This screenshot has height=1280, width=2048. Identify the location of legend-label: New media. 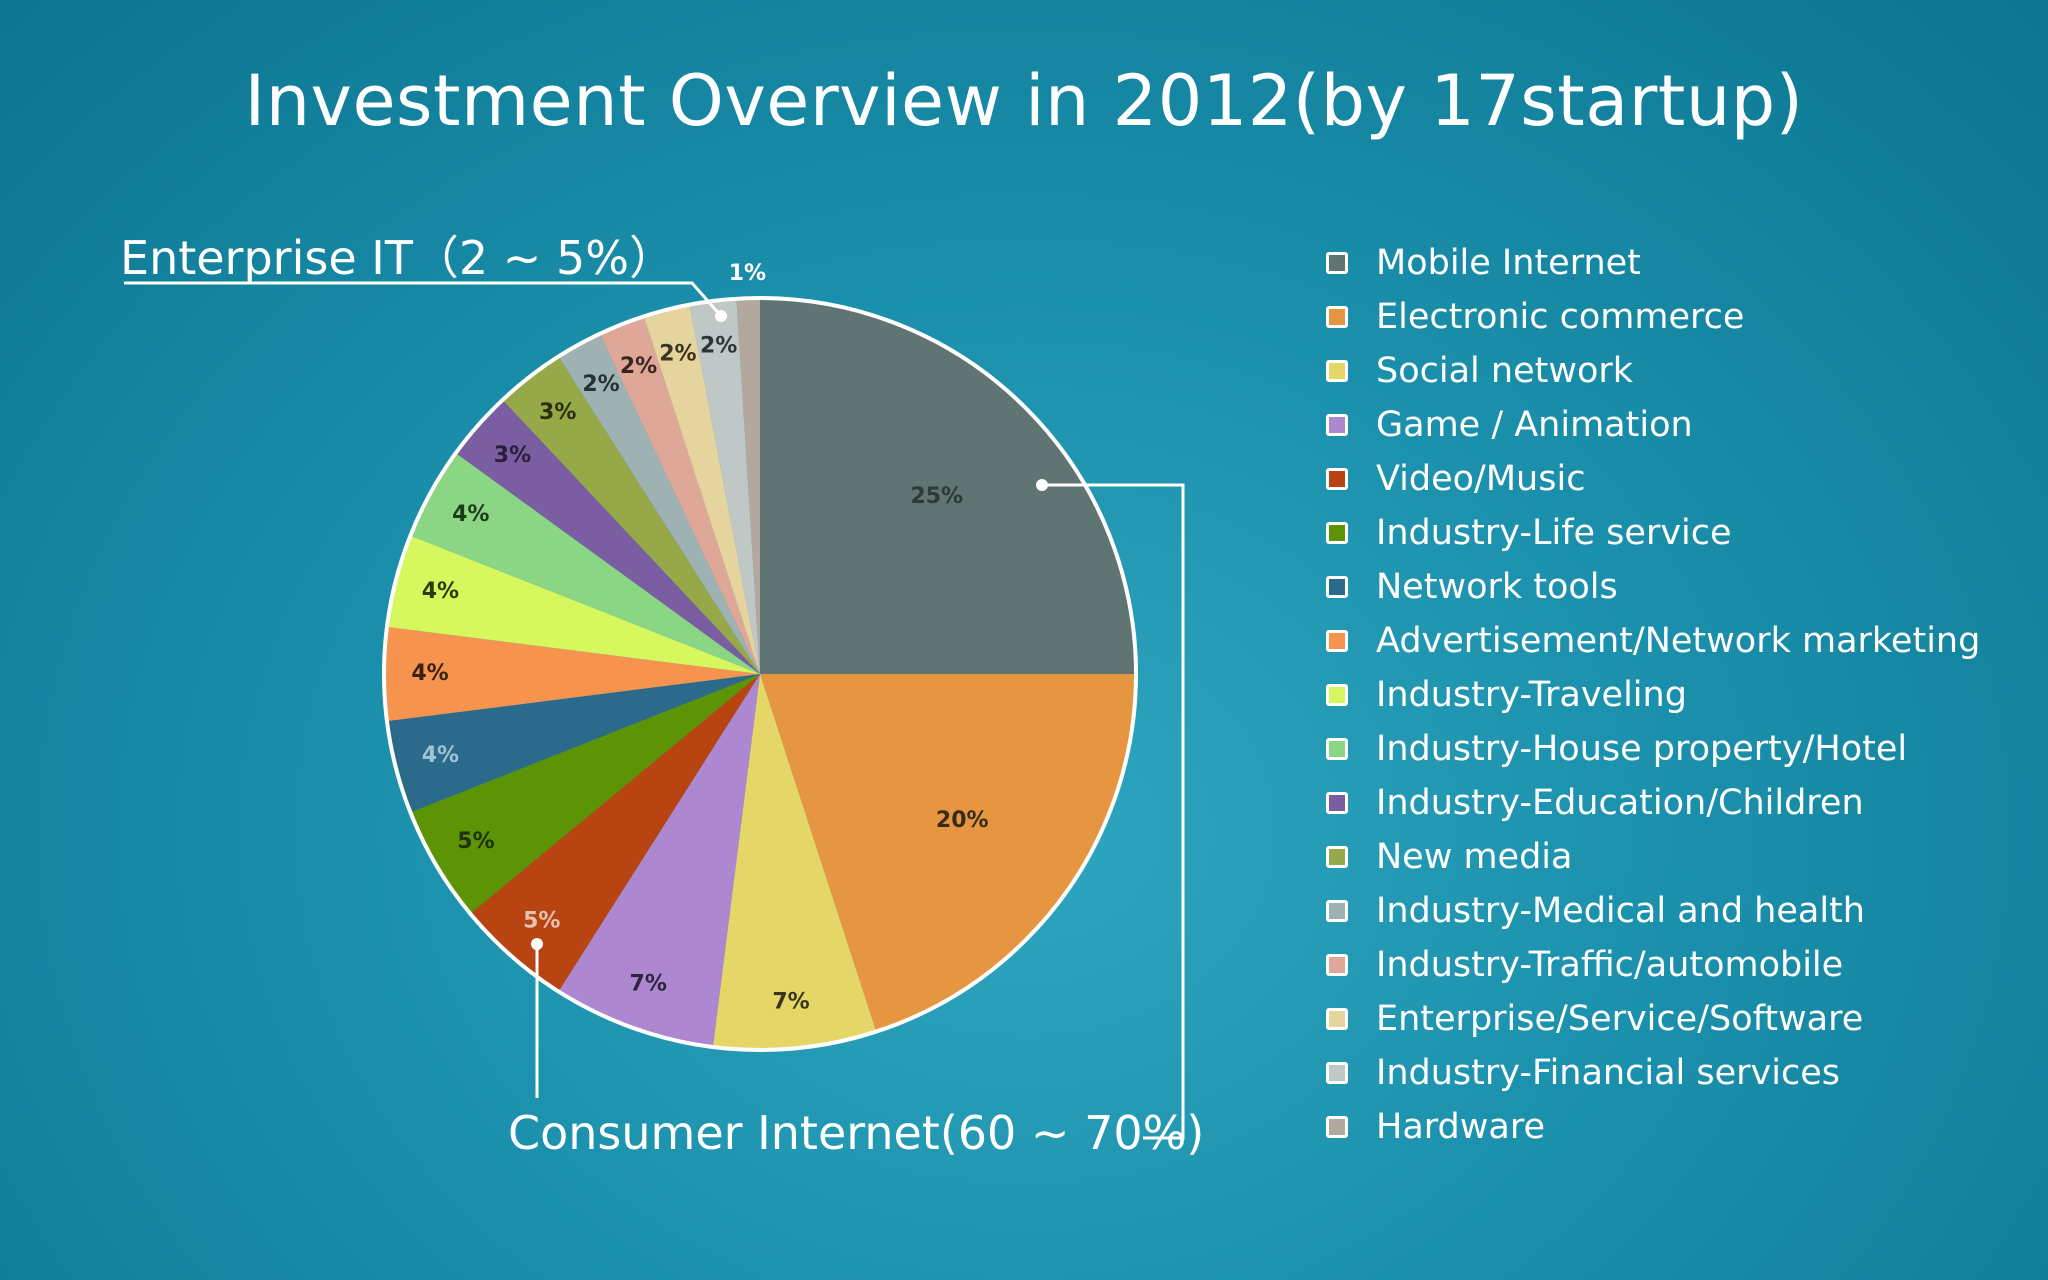
(1474, 857).